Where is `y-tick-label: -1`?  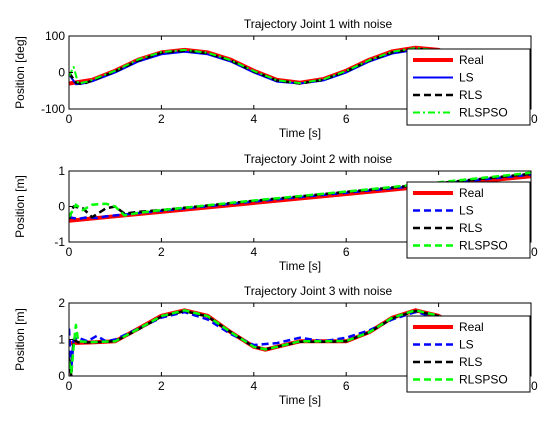
y-tick-label: -1 is located at coordinates (59, 242).